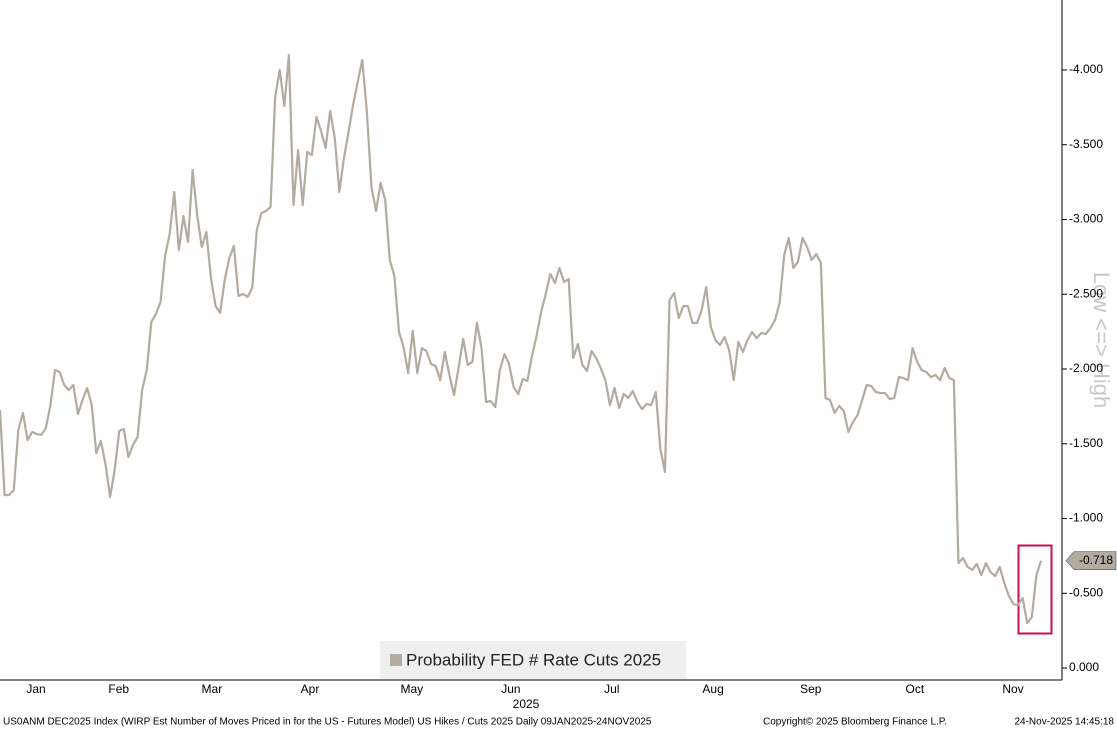 The image size is (1117, 731). Describe the element at coordinates (611, 689) in the screenshot. I see `x-tick-label: Jul` at that location.